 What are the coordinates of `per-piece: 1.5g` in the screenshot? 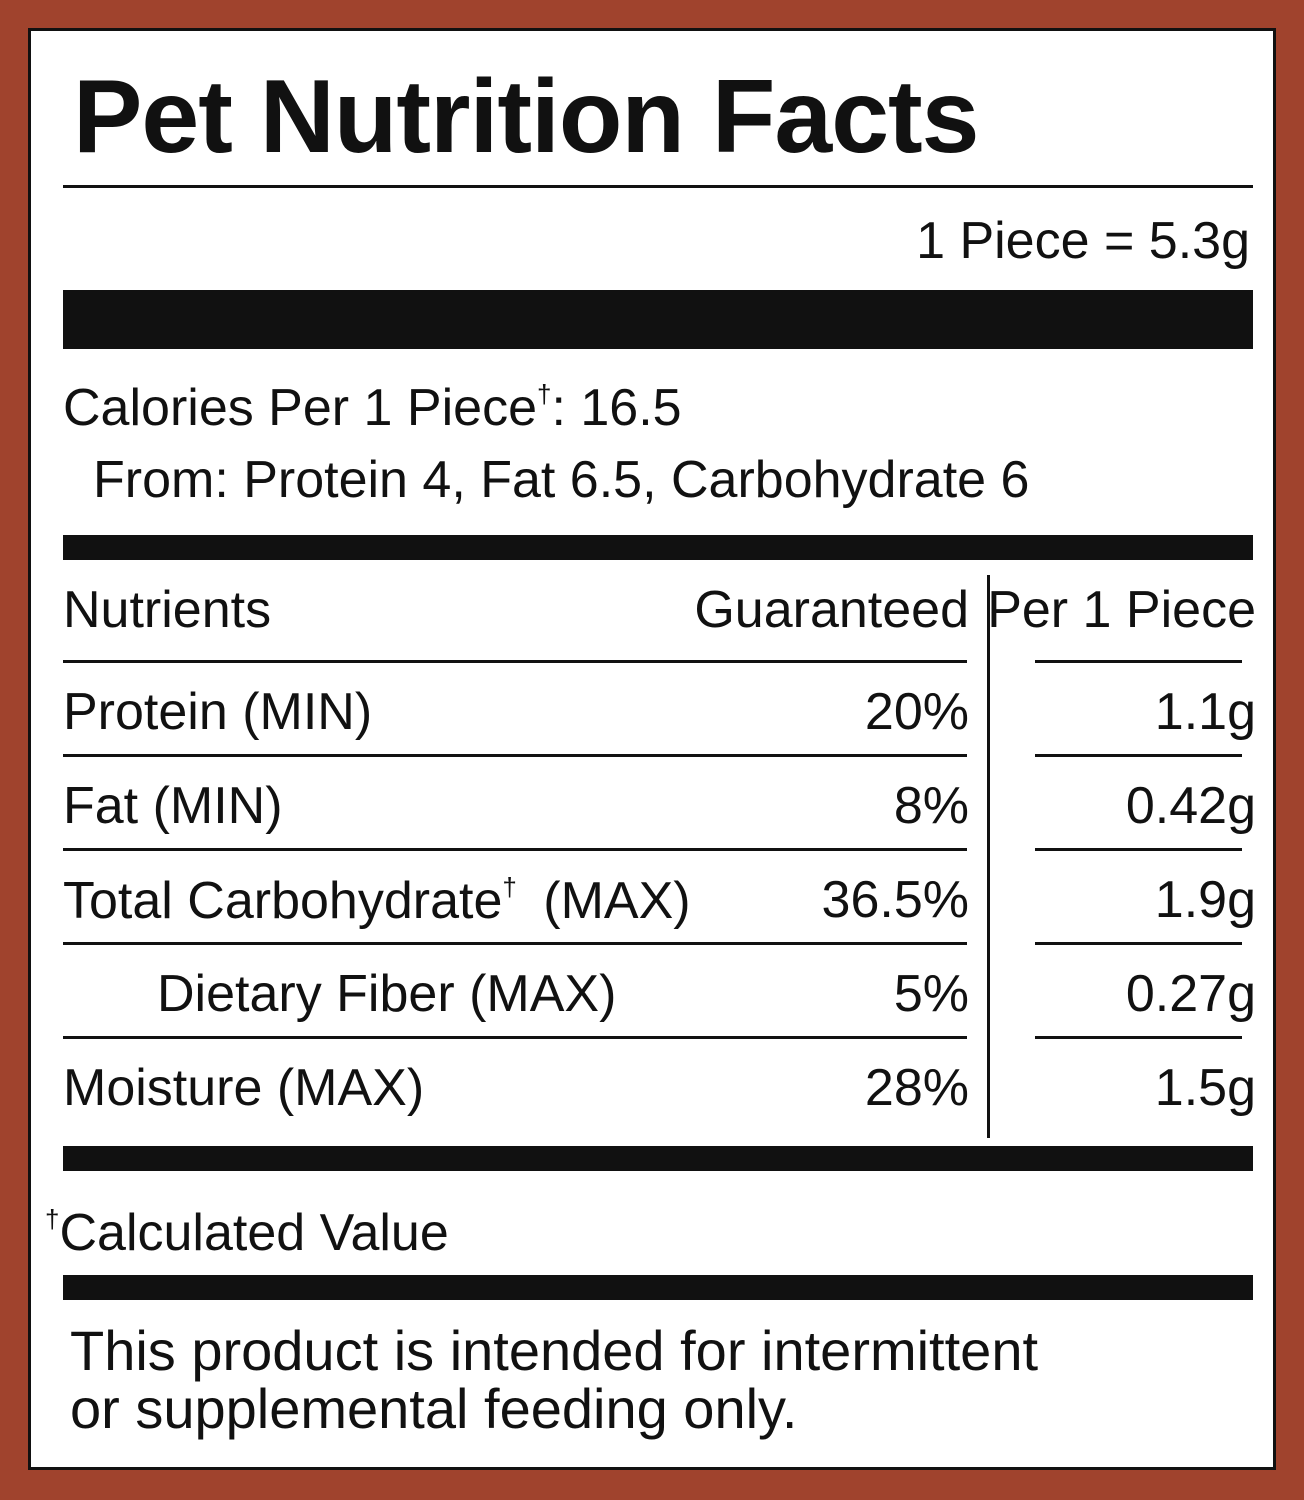 It's located at (1205, 1088).